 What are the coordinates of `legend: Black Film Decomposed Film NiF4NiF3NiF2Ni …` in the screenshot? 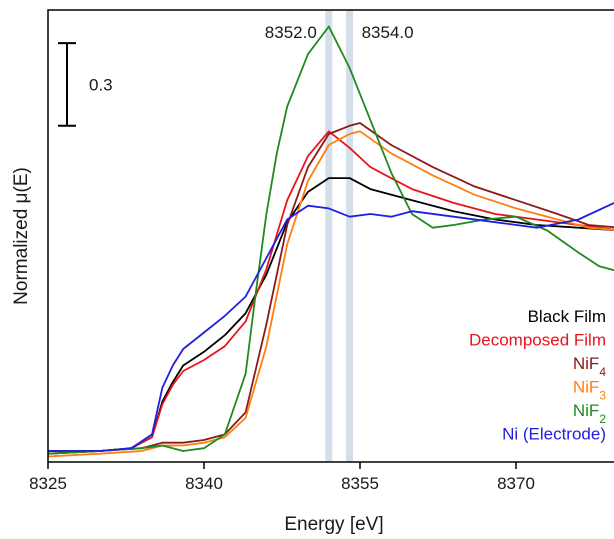 It's located at (537, 375).